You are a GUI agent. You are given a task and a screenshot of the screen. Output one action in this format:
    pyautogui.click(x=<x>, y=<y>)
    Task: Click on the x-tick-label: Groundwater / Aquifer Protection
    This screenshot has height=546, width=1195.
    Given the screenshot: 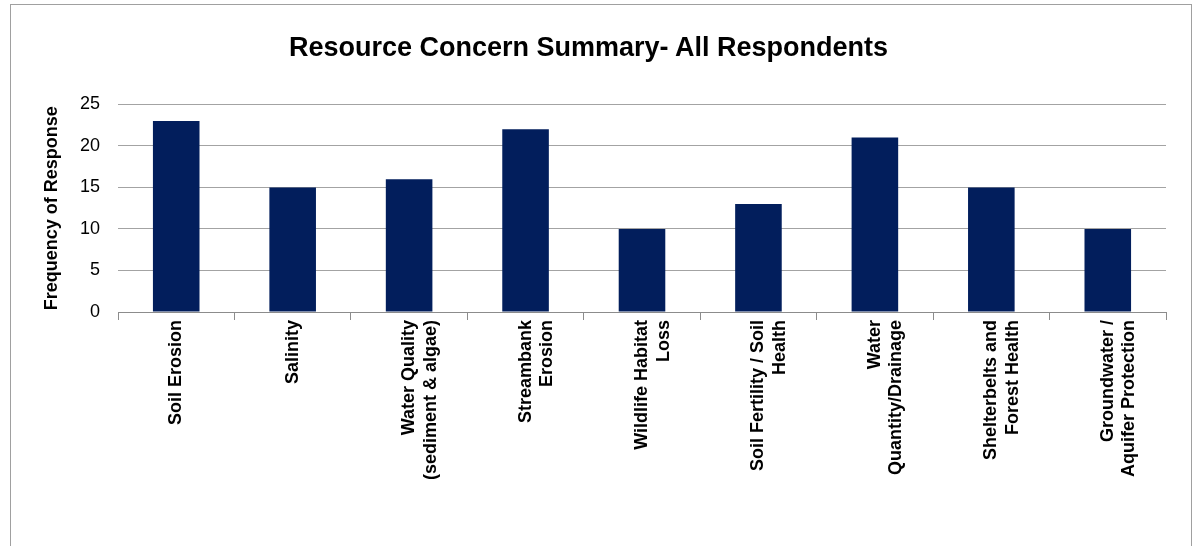 What is the action you would take?
    pyautogui.click(x=1117, y=399)
    